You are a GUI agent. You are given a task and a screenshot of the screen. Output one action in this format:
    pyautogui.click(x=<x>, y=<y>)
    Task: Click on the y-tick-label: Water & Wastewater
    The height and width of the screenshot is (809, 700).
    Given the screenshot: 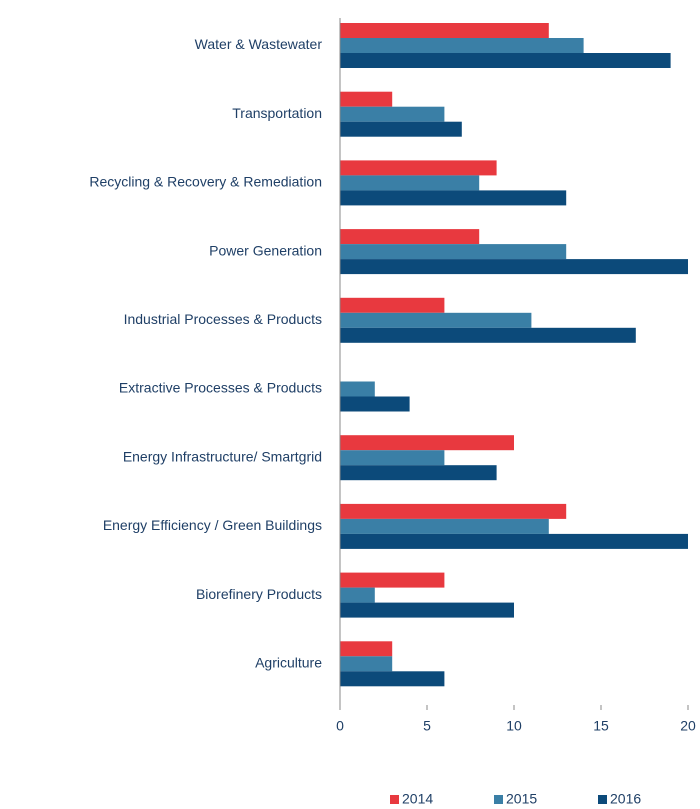 What is the action you would take?
    pyautogui.click(x=259, y=44)
    